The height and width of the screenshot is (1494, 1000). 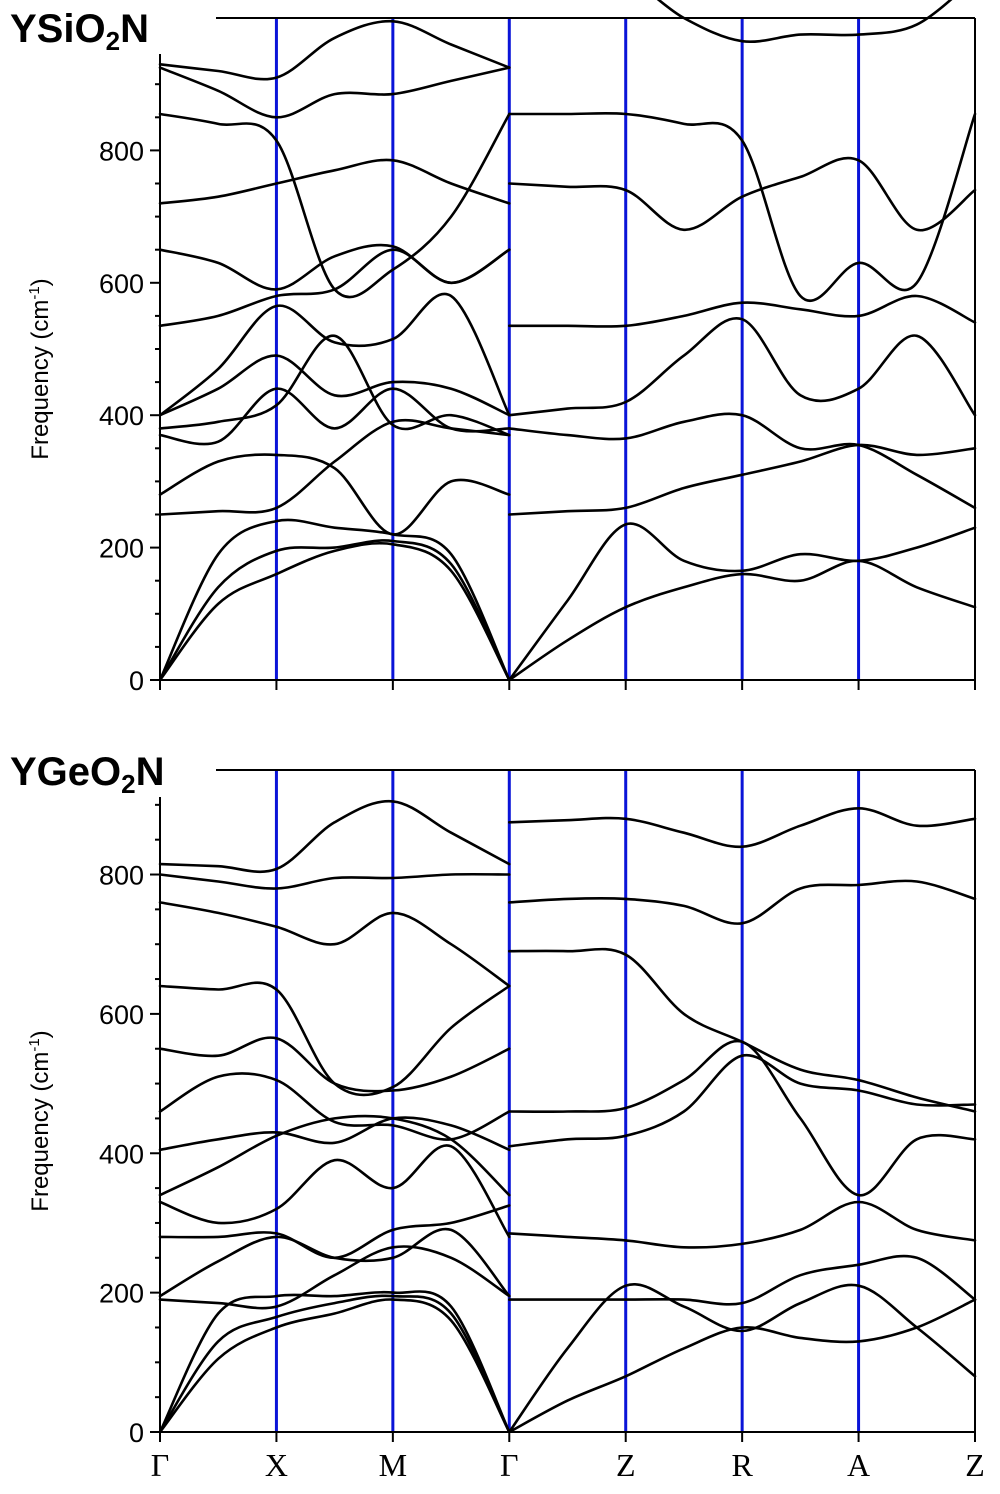 What do you see at coordinates (858, 1465) in the screenshot?
I see `x-tick-label-A: A` at bounding box center [858, 1465].